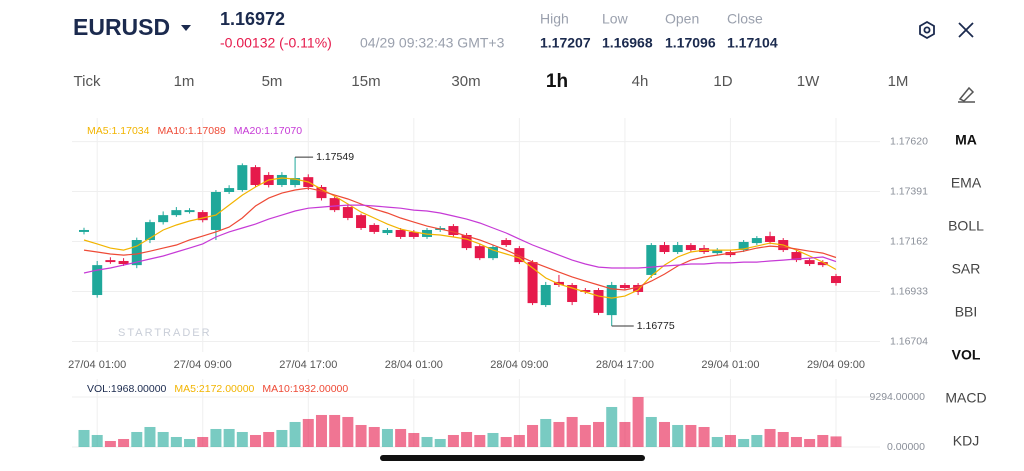 Image resolution: width=1024 pixels, height=471 pixels. What do you see at coordinates (966, 226) in the screenshot?
I see `indicator-tab: BOLL` at bounding box center [966, 226].